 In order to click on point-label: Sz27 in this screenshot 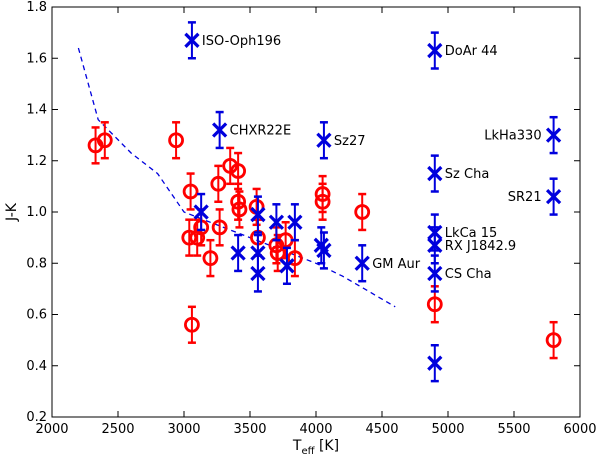, I will do `click(350, 141)`.